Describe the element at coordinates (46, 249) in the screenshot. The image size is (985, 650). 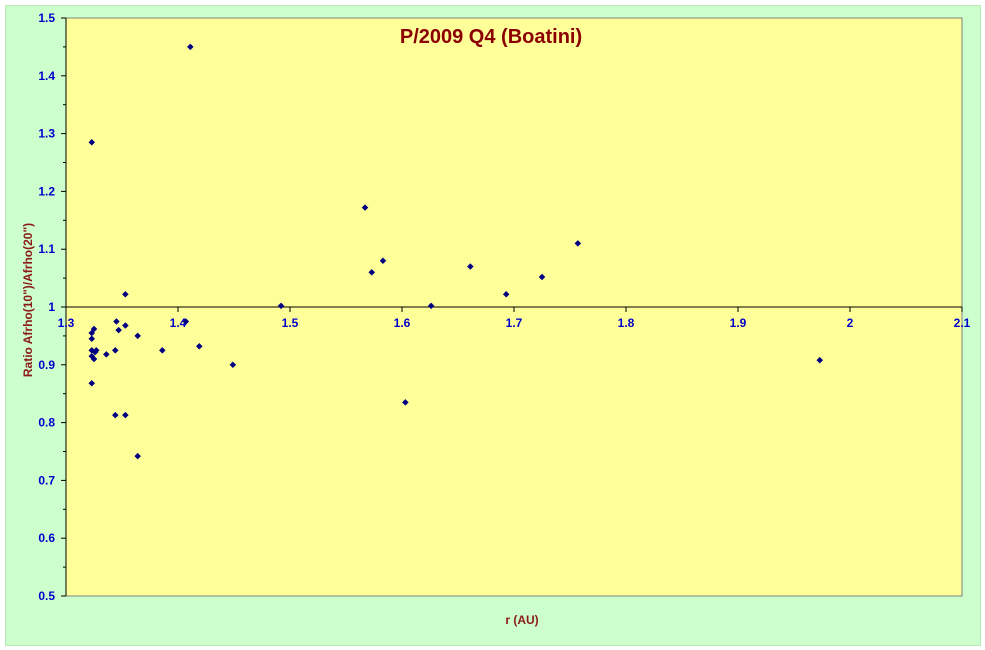
I see `y-tick-label: 1.1` at that location.